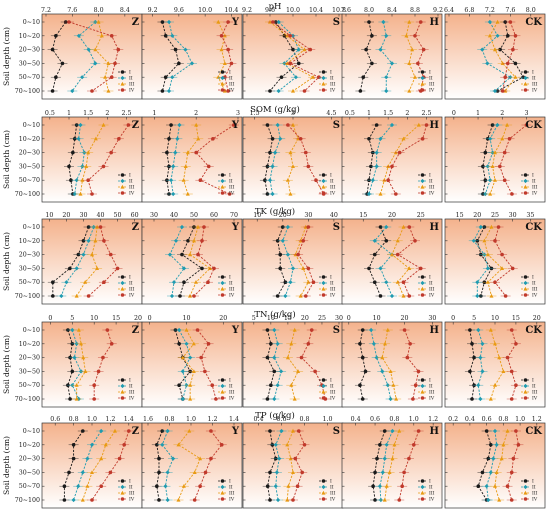  What do you see at coordinates (234, 419) in the screenshot?
I see `x-tick-label: 1.4` at bounding box center [234, 419].